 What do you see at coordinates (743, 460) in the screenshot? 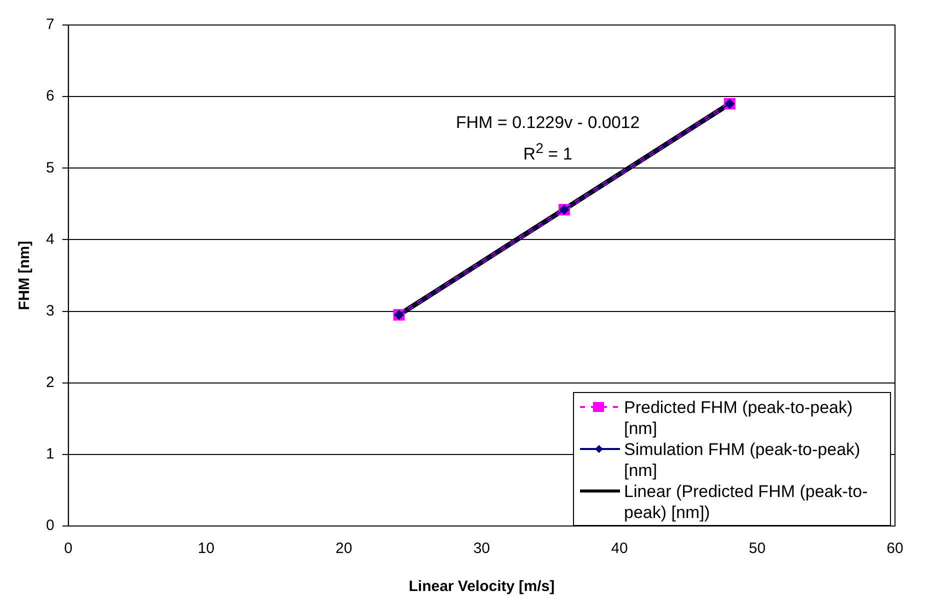
I see `legend-label: Simulation FHM (peak-to-peak) [nm]` at bounding box center [743, 460].